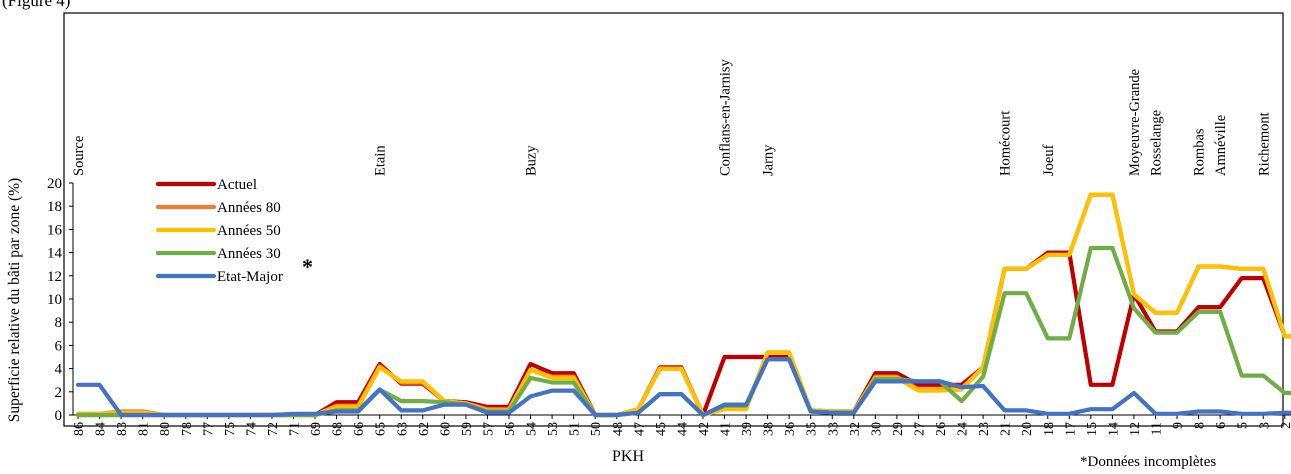  I want to click on x-tick-label: 47, so click(639, 429).